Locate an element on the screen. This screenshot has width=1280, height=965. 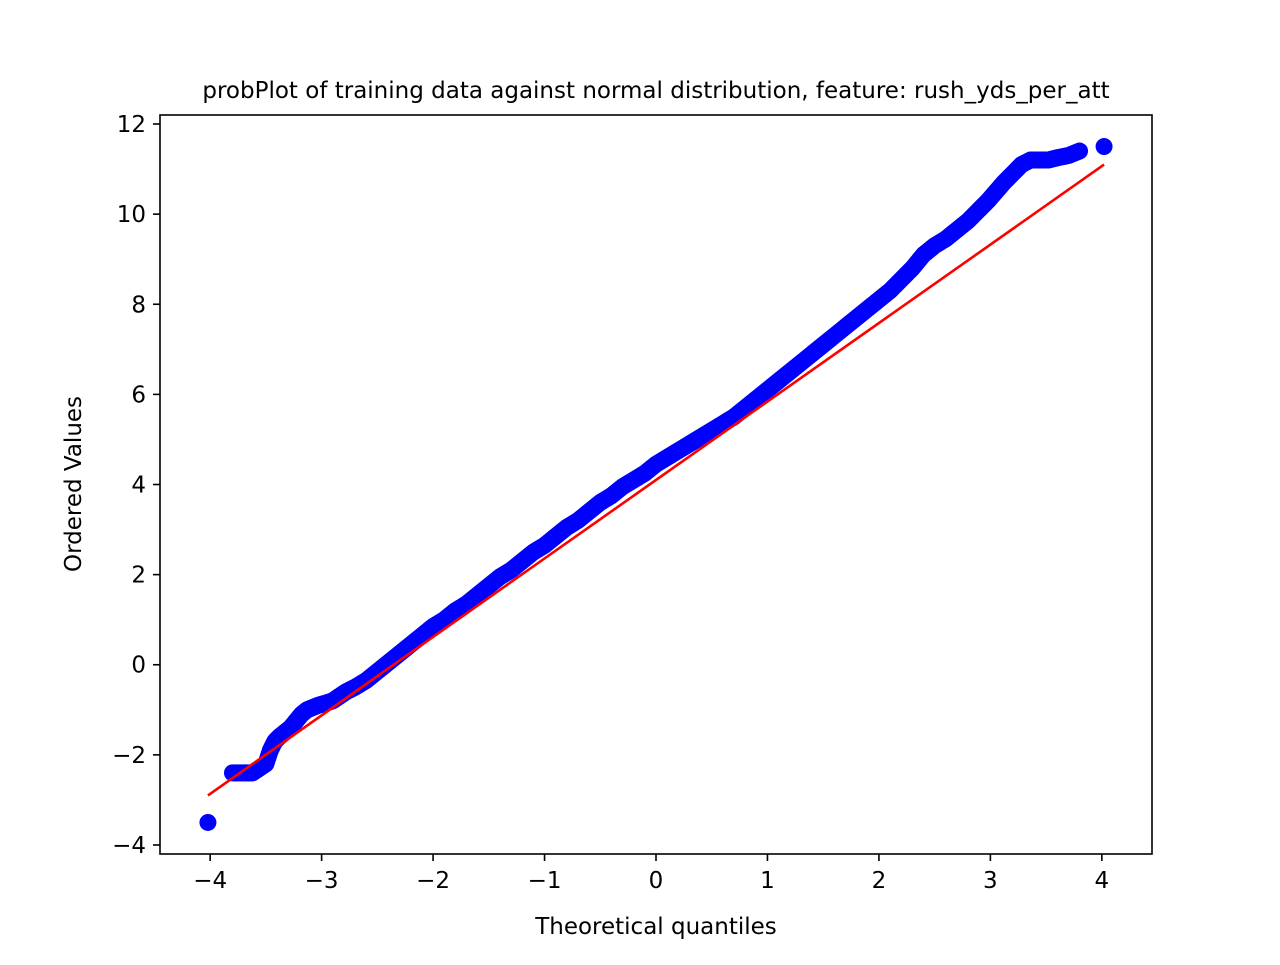
y-tick-label: 0 is located at coordinates (138, 666).